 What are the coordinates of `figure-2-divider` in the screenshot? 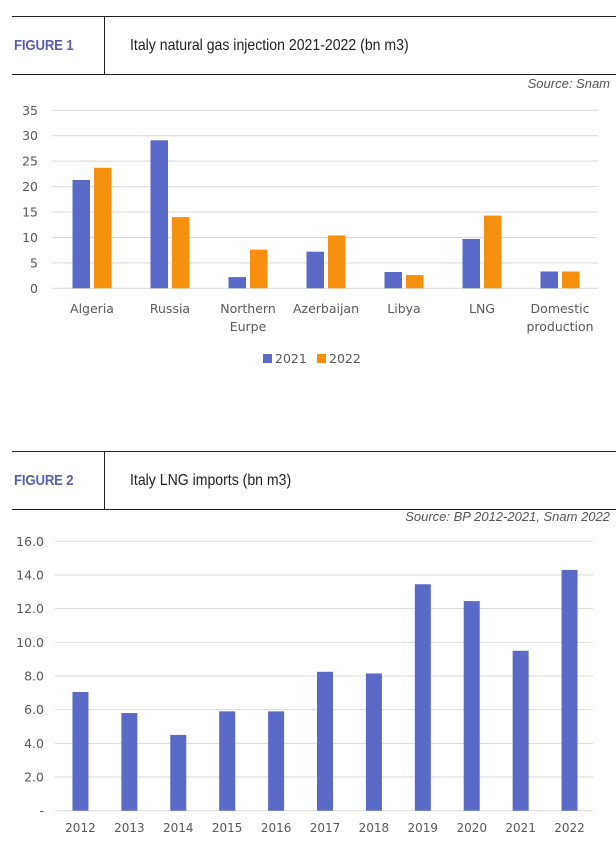 It's located at (104, 480).